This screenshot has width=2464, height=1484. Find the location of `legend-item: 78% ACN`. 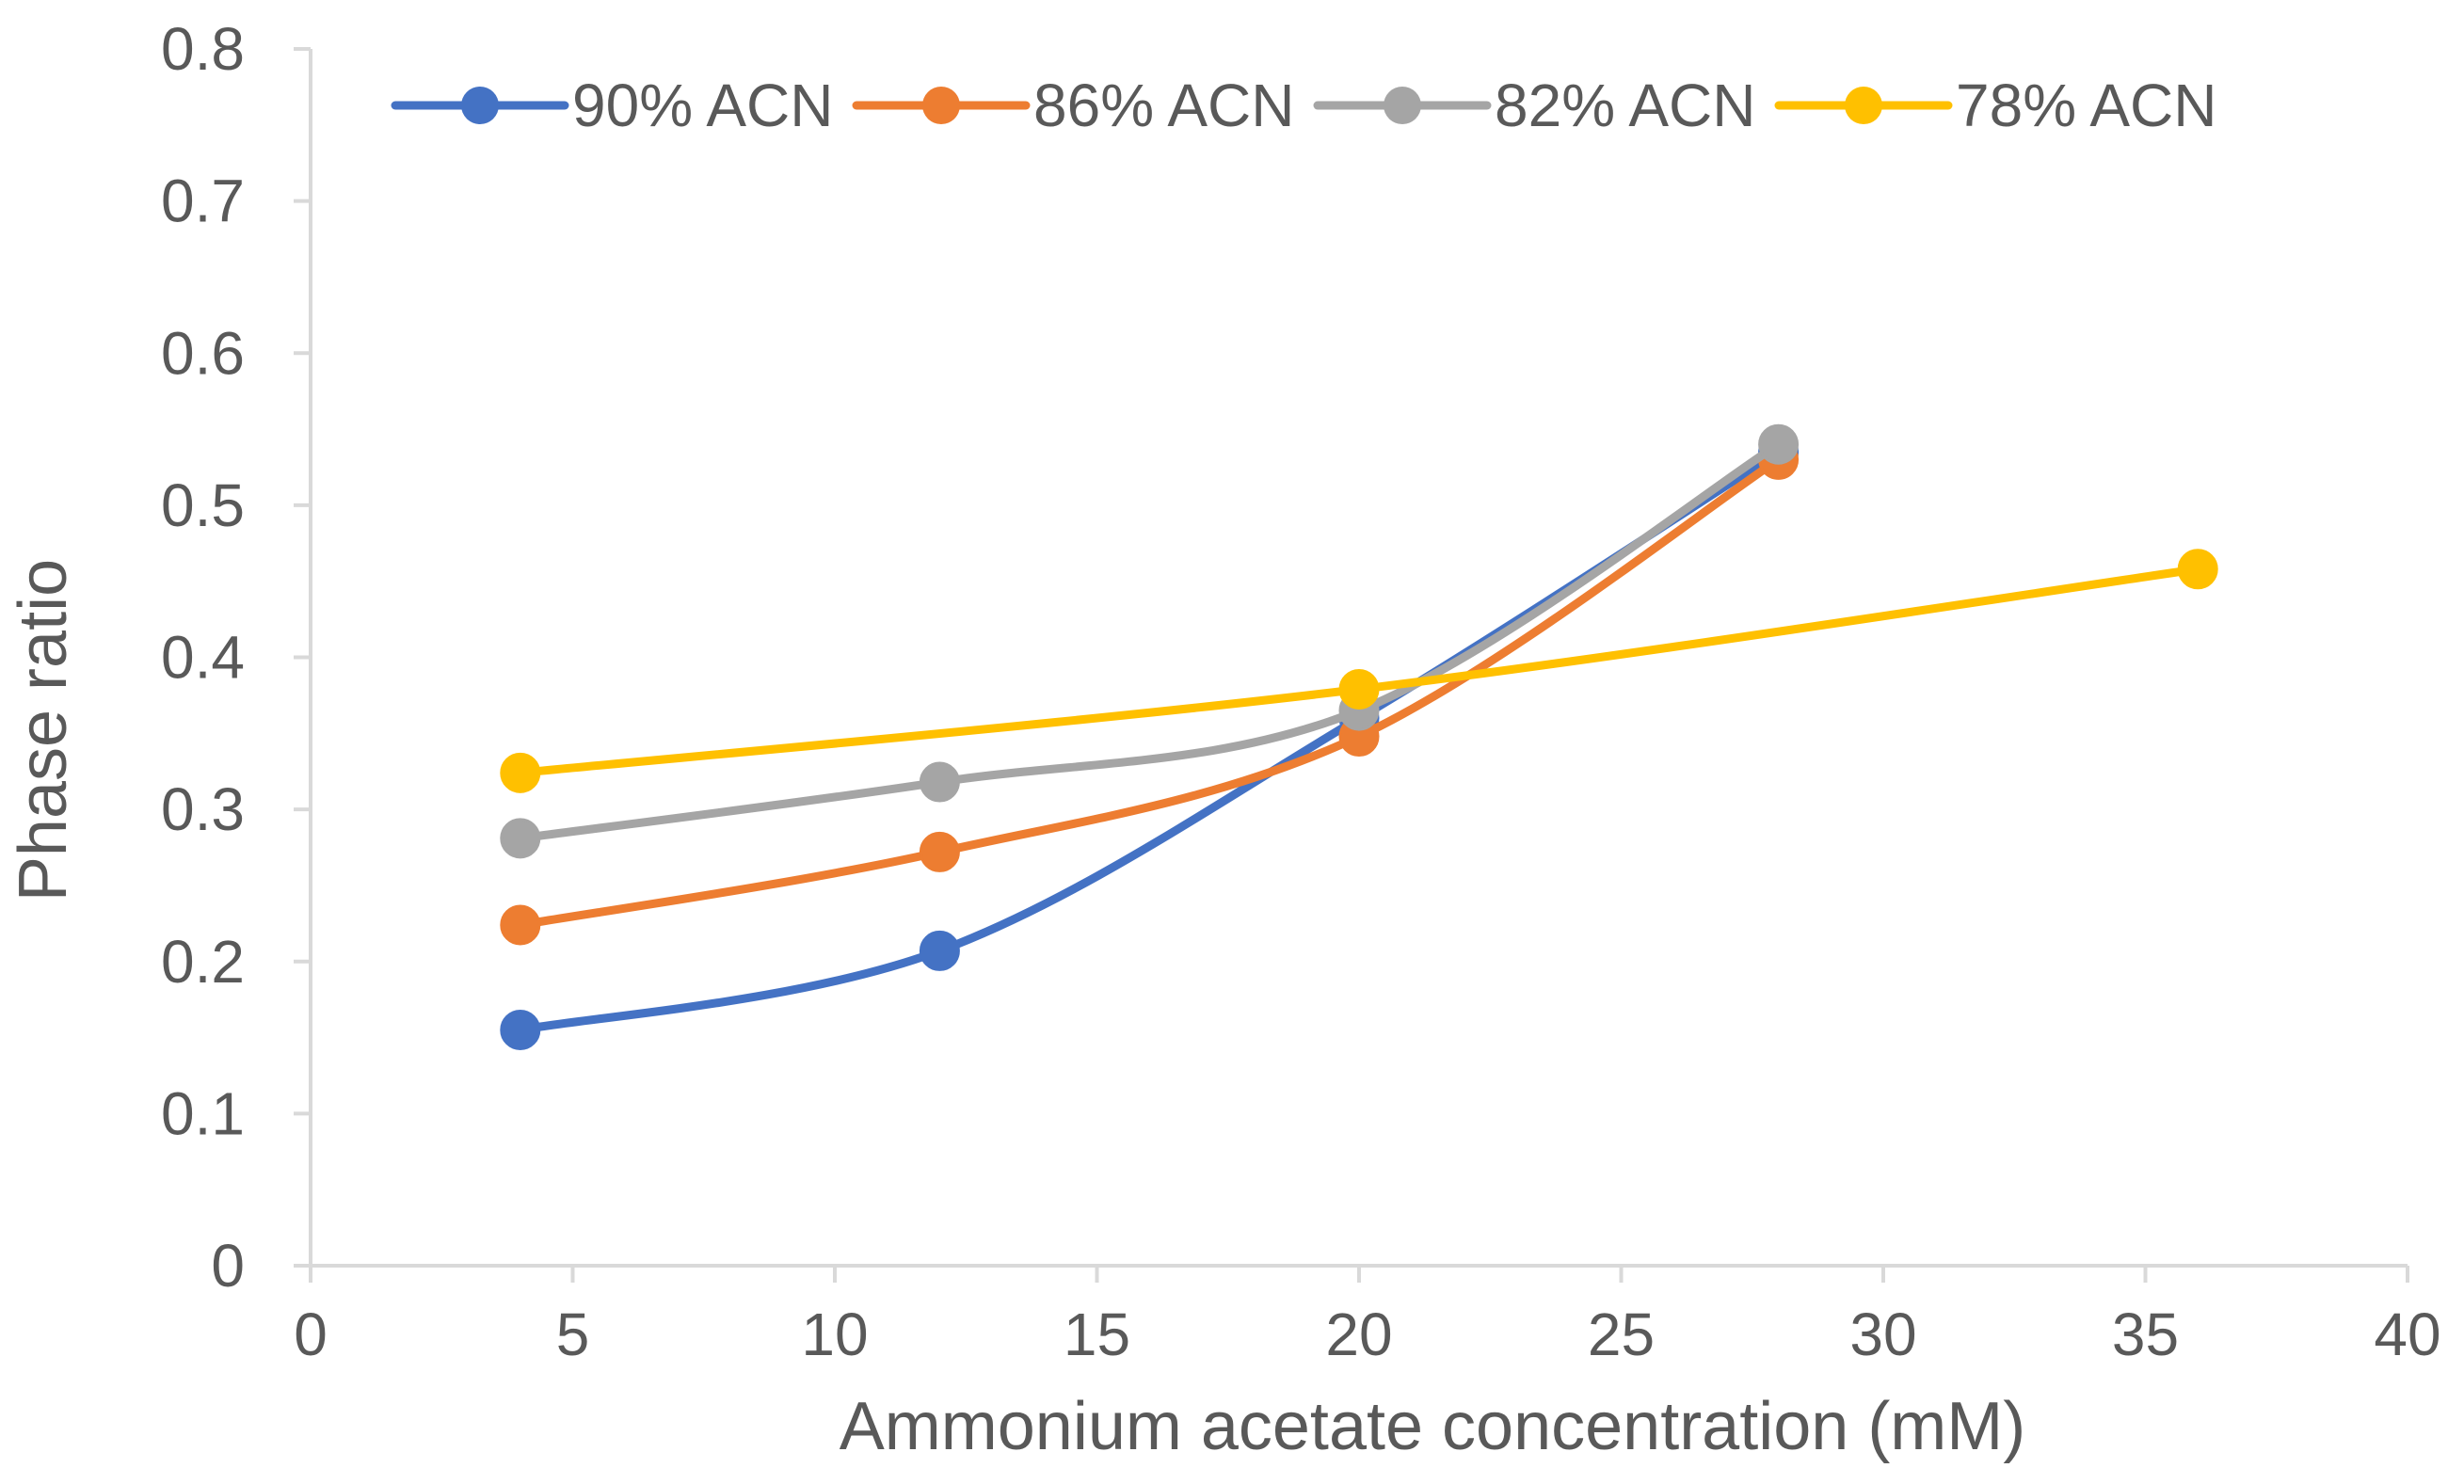

legend-item: 78% ACN is located at coordinates (1995, 105).